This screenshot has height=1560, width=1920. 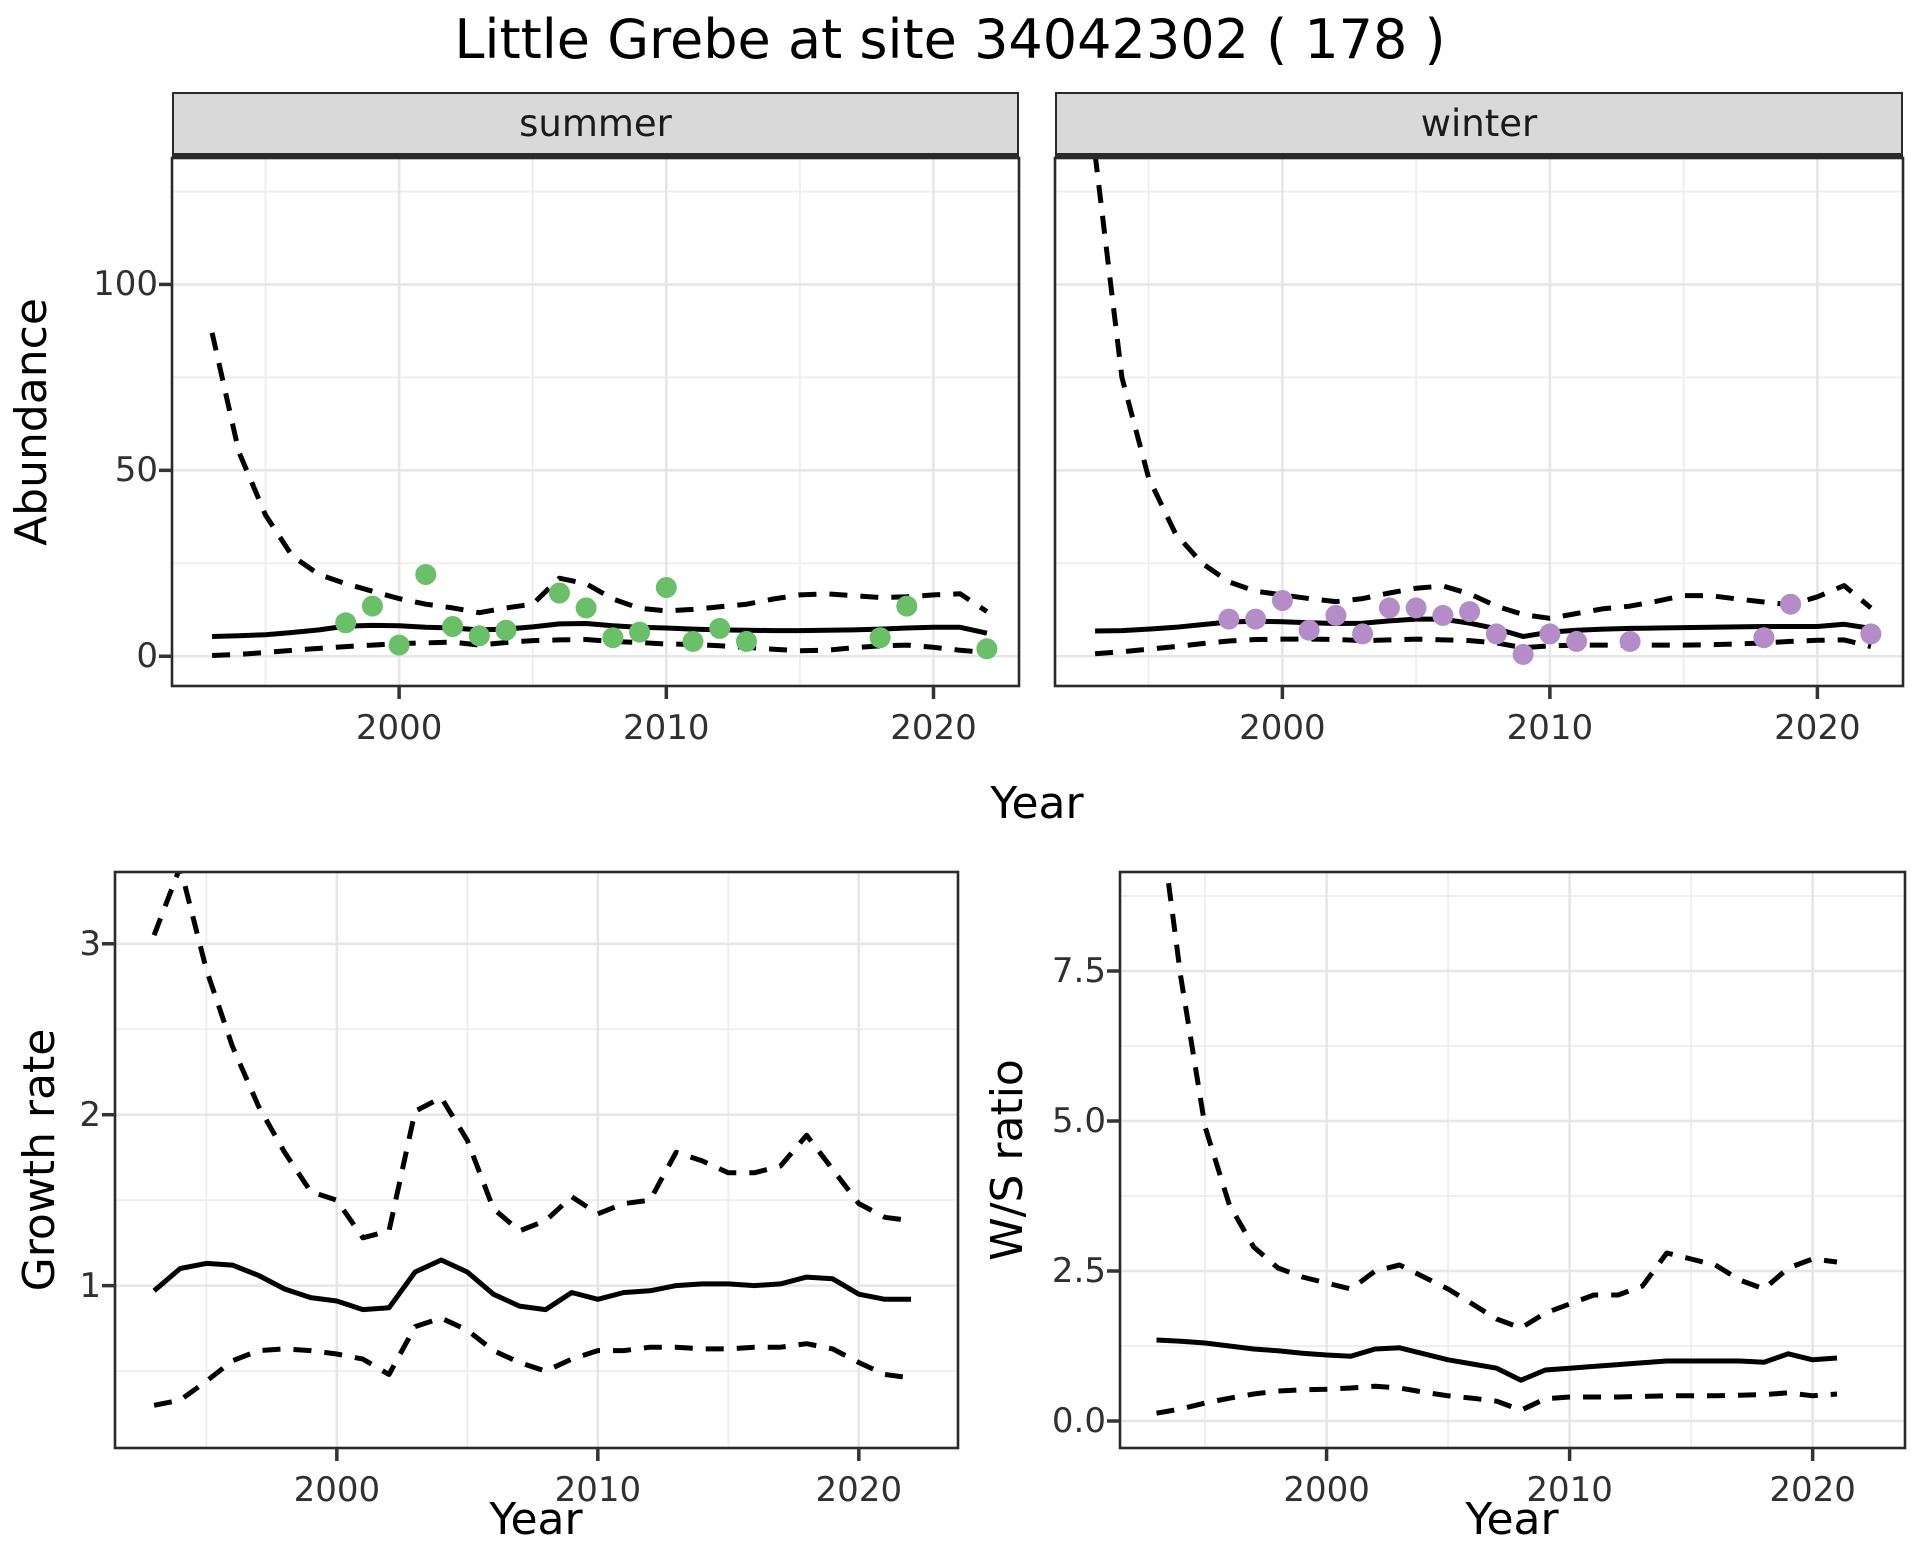 I want to click on ws-lower_95ci-line, so click(x=1497, y=1399).